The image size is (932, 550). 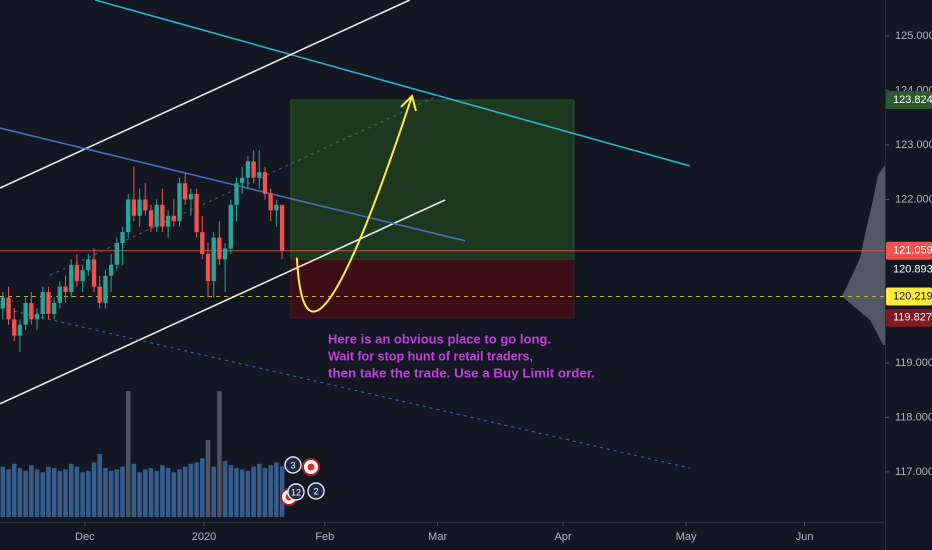 I want to click on x-tick-label: Jun, so click(x=805, y=537).